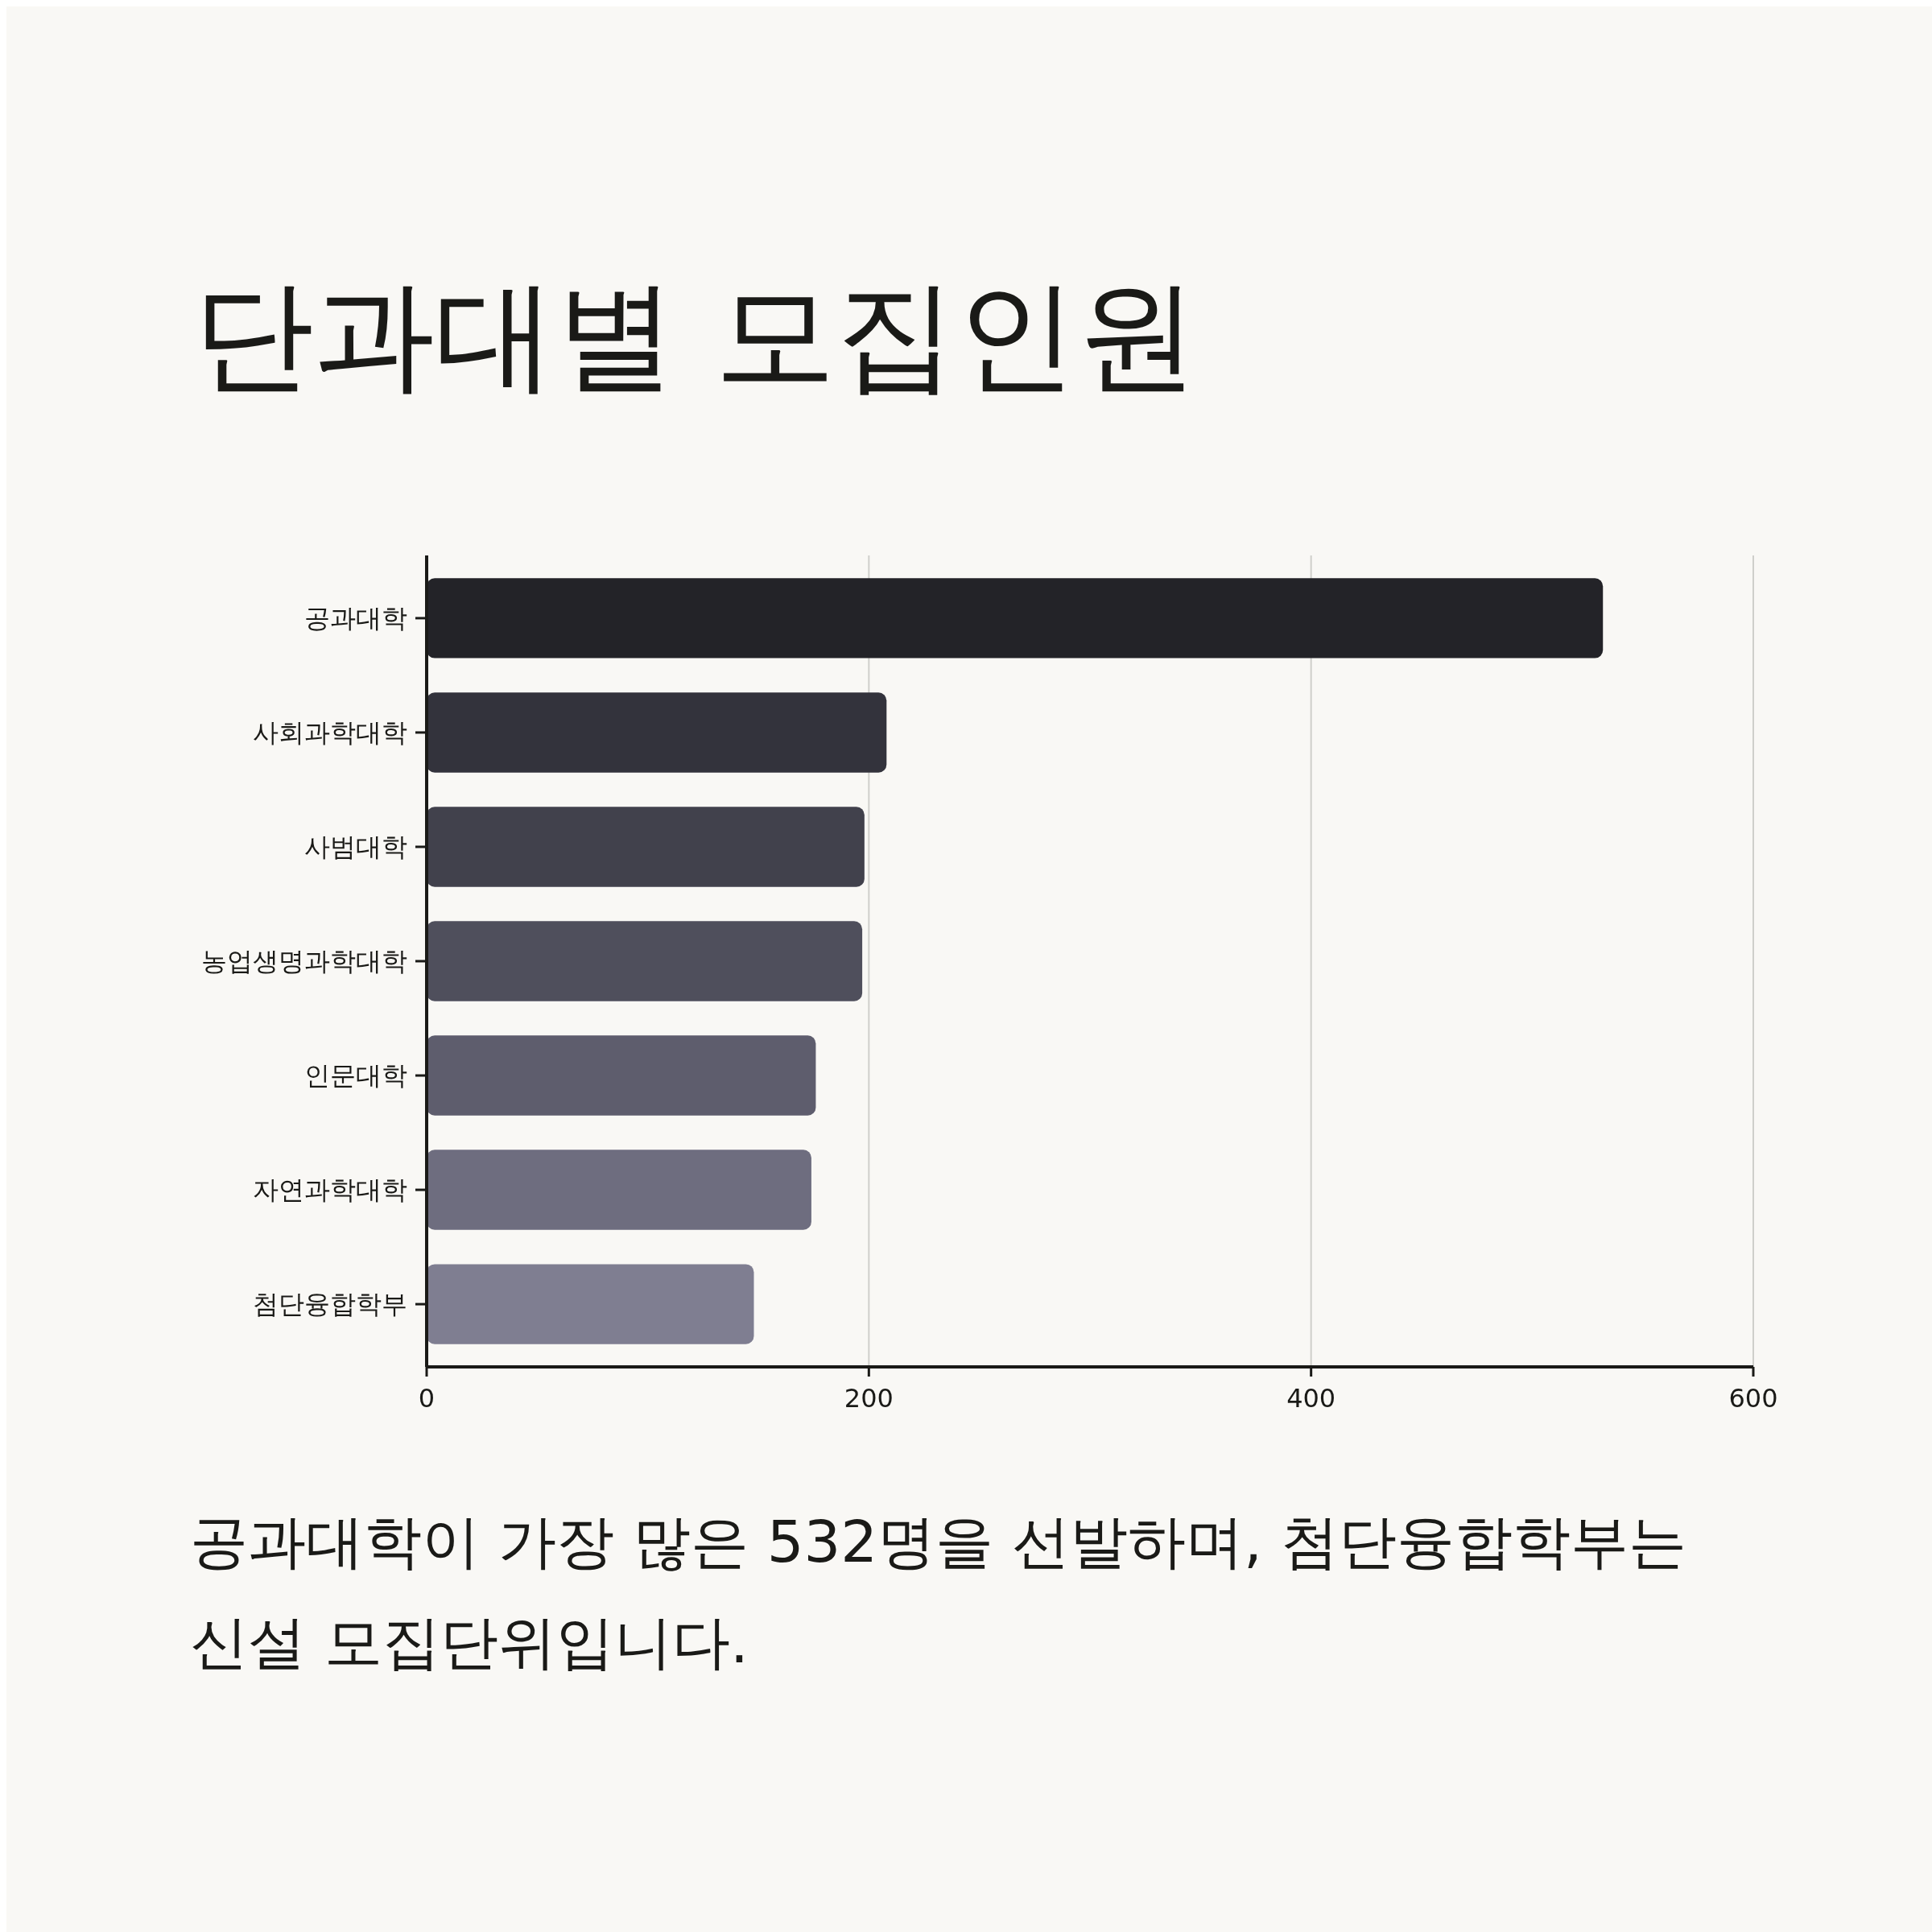 Image resolution: width=1932 pixels, height=1932 pixels. Describe the element at coordinates (355, 847) in the screenshot. I see `y-tick-label: 사범대학` at that location.